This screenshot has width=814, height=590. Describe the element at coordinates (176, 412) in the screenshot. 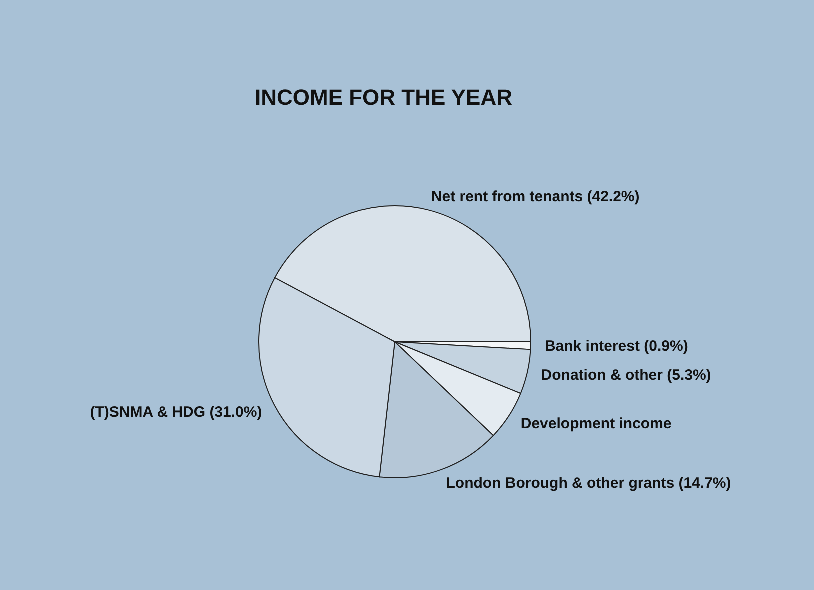

I see `slice-label: (T)SNMA & HDG (31.0%)` at that location.